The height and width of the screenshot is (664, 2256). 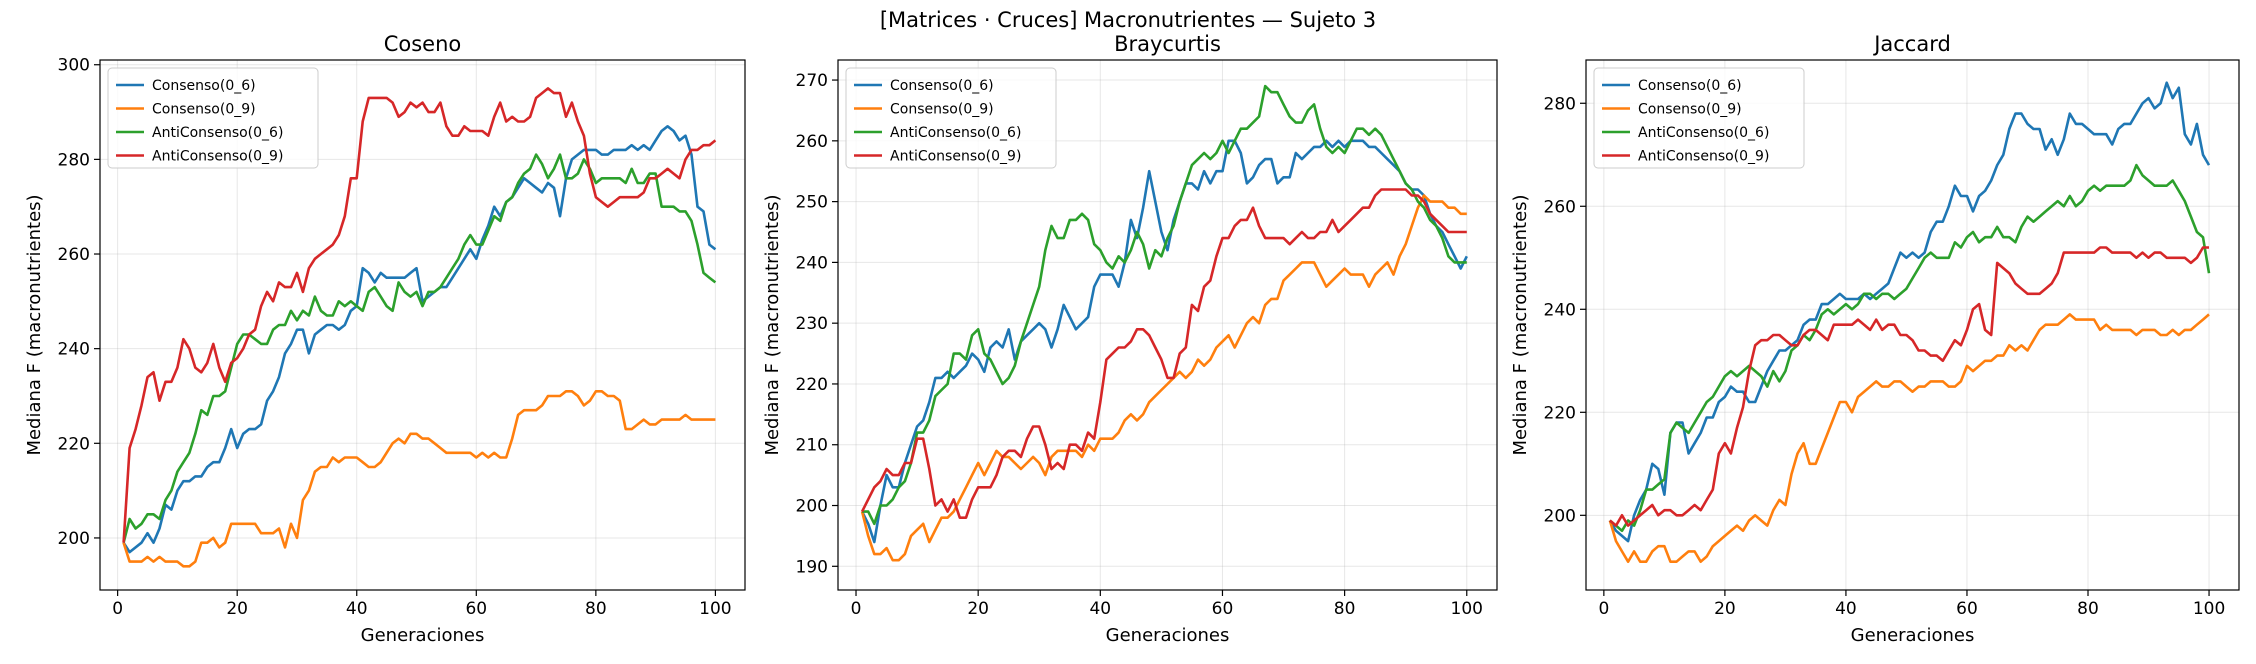 What do you see at coordinates (423, 44) in the screenshot?
I see `chart-title: Coseno` at bounding box center [423, 44].